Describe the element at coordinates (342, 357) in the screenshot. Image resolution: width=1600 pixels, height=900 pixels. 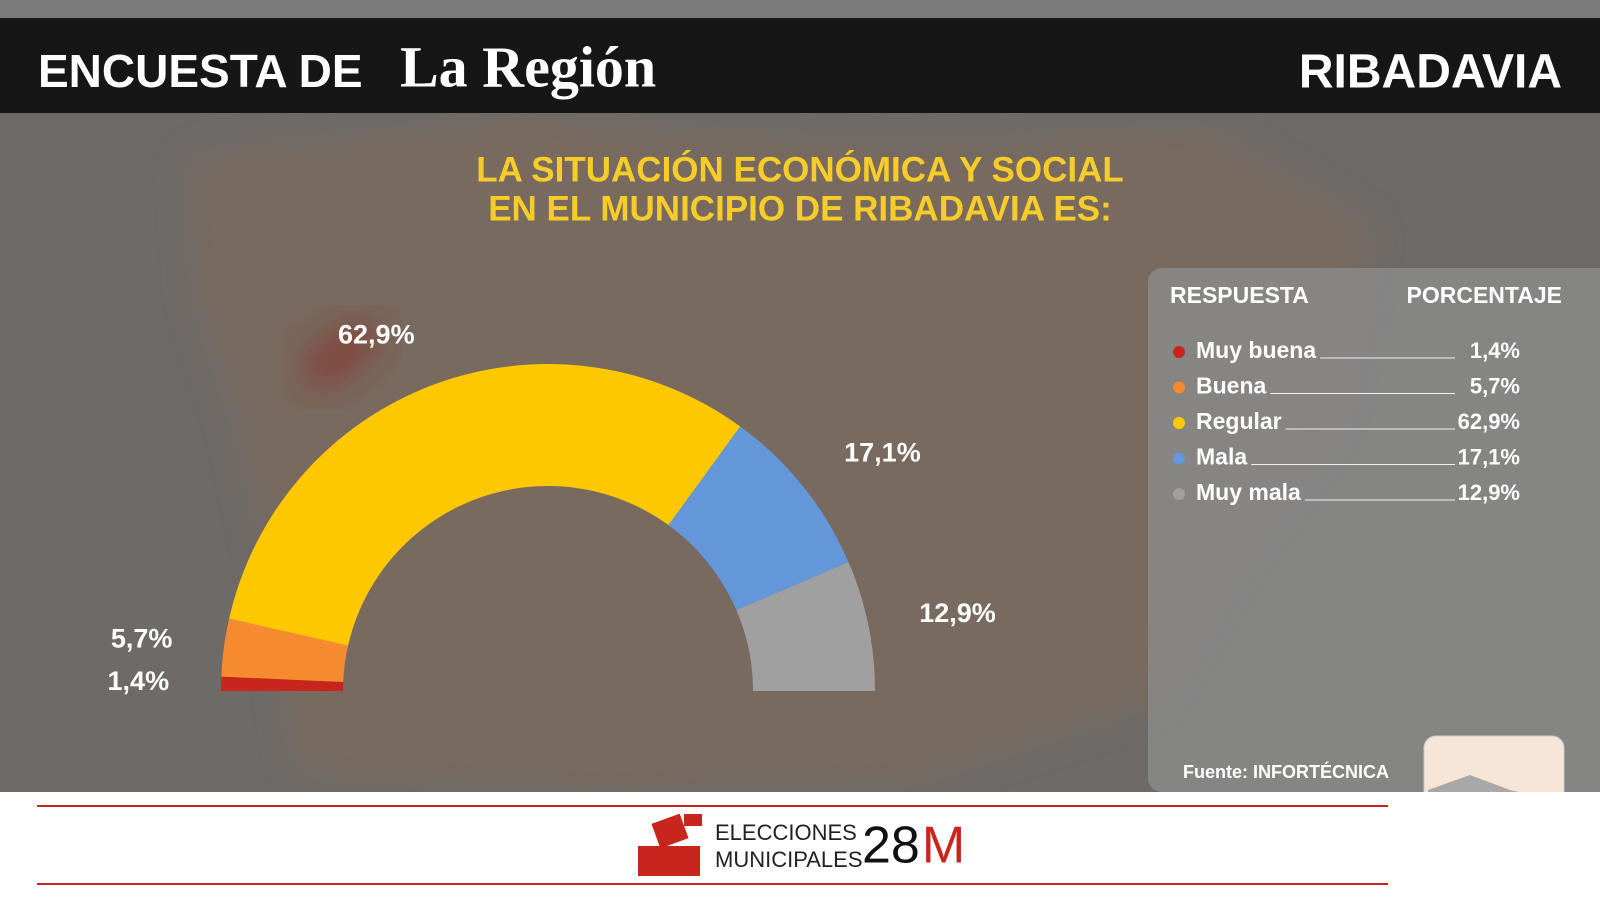
I see `map-highlight` at that location.